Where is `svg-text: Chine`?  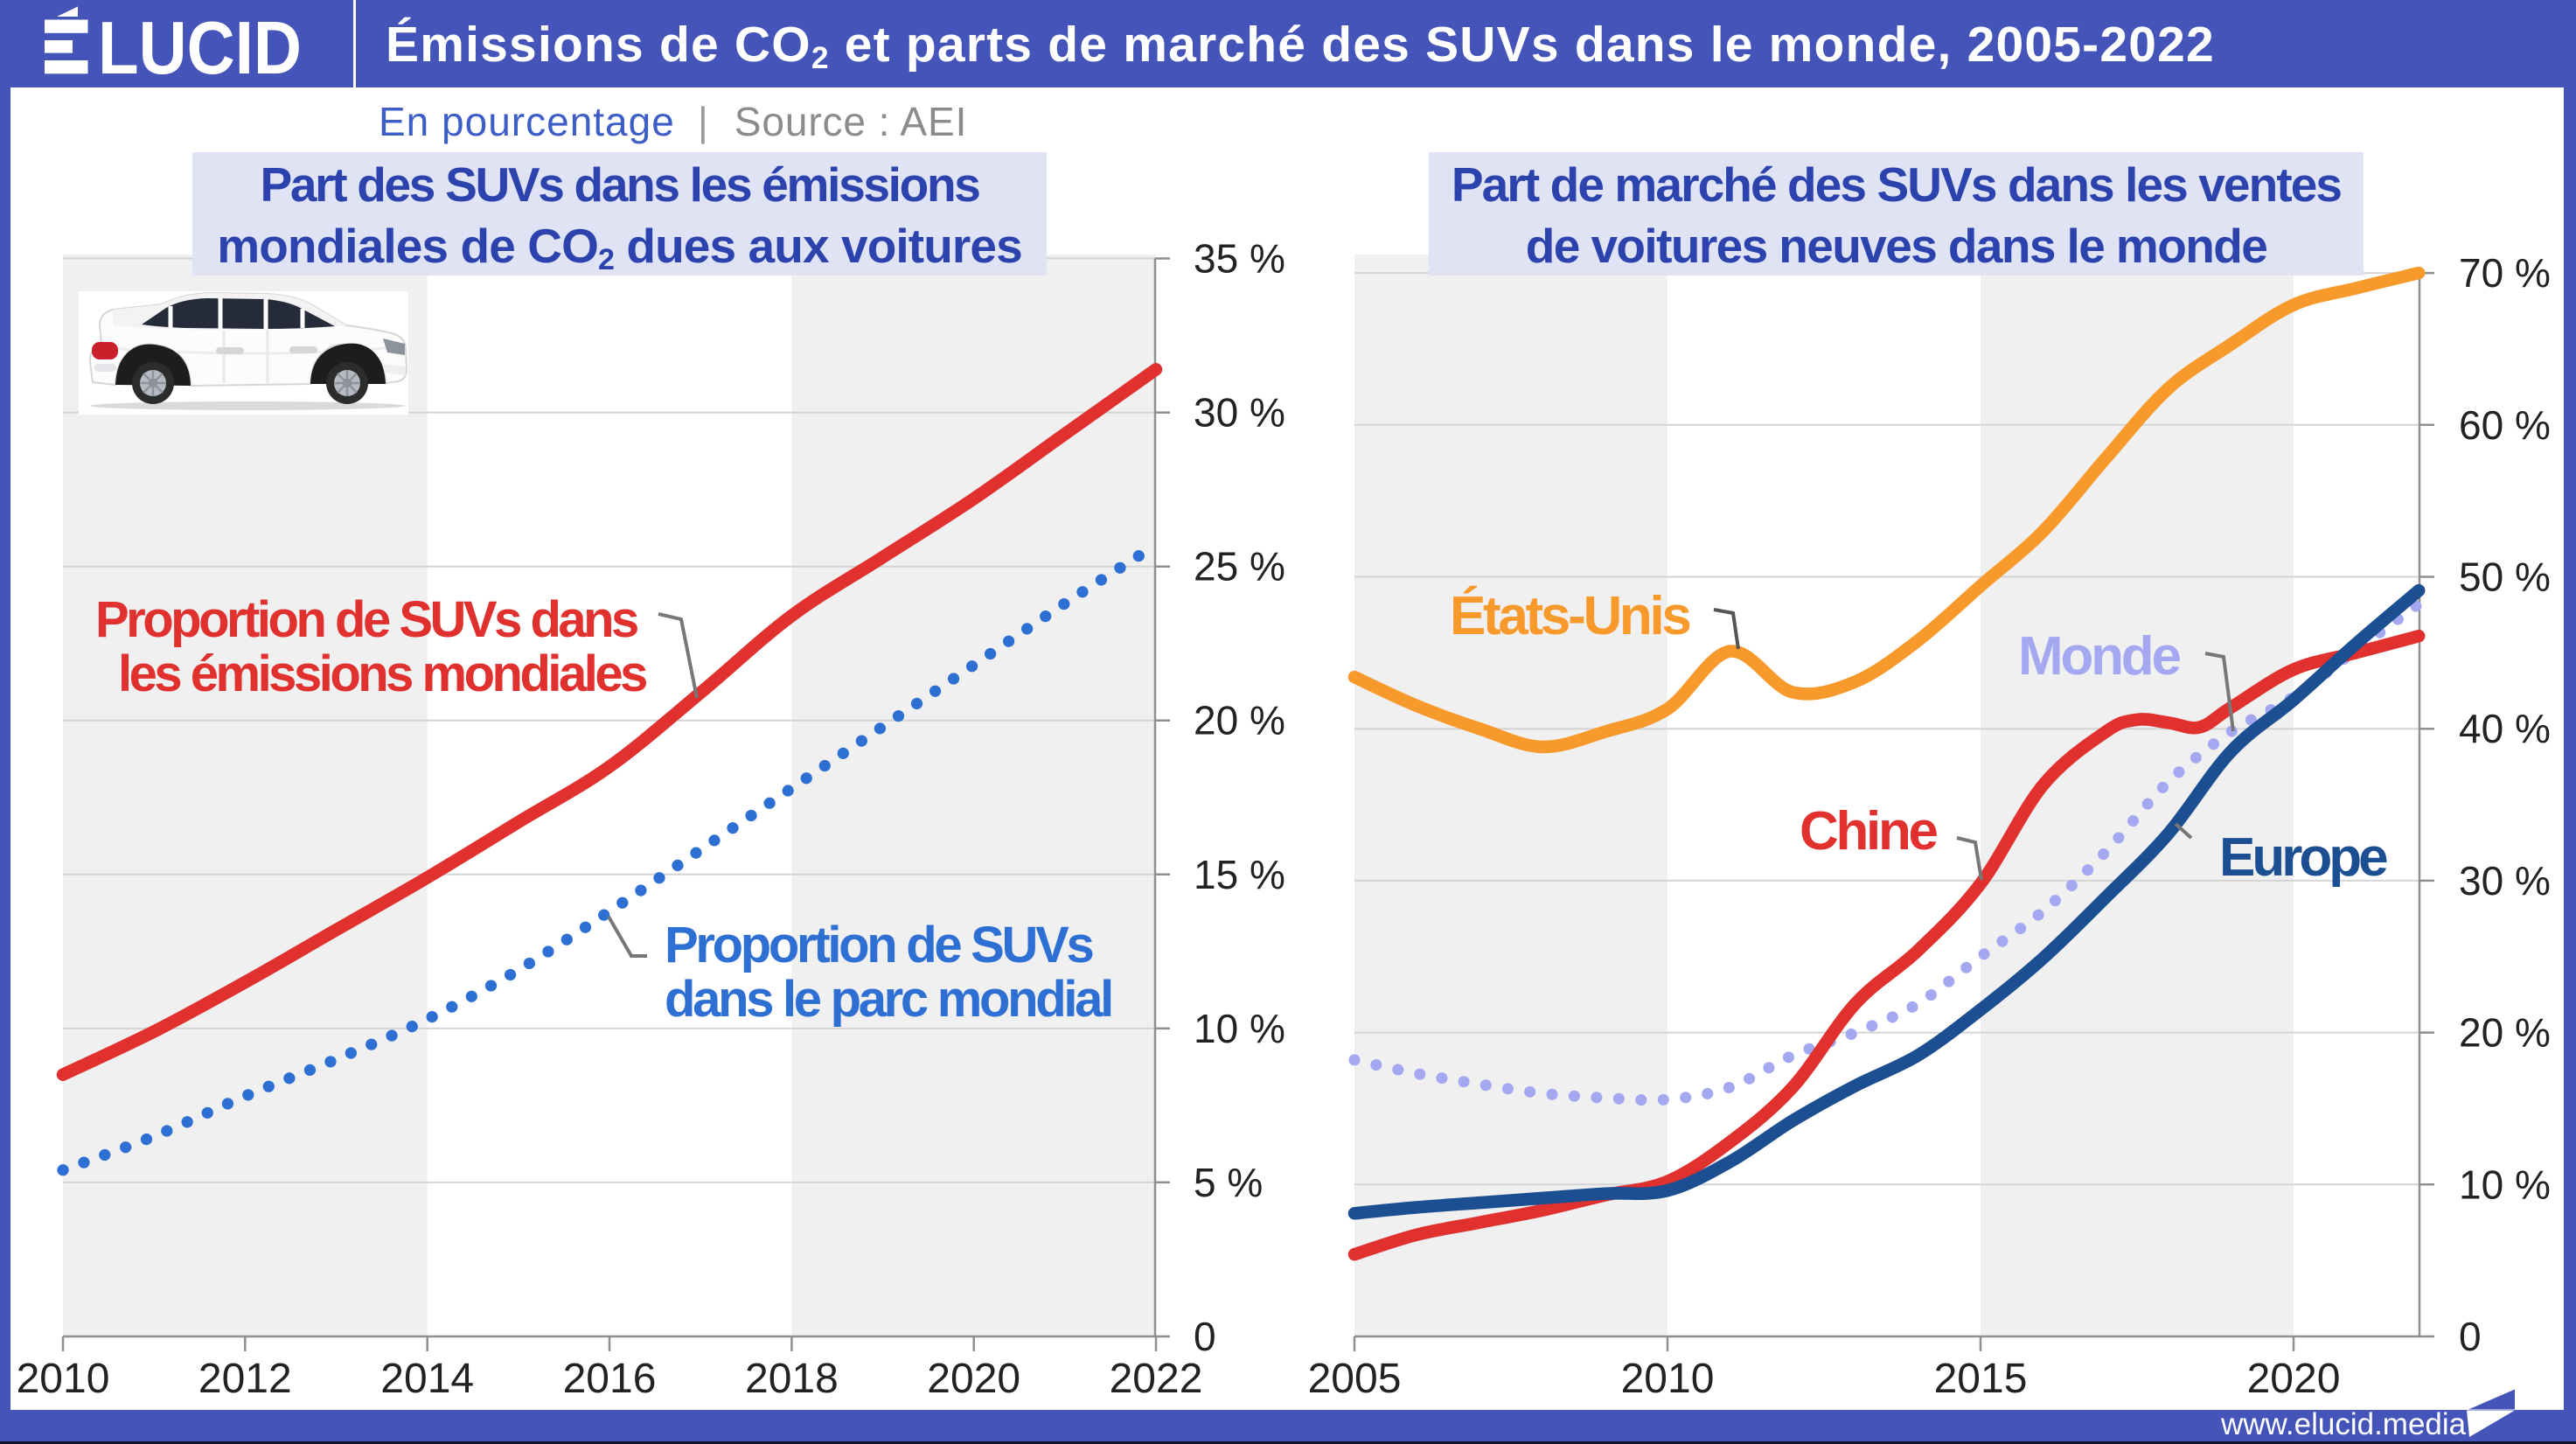
svg-text: Chine is located at coordinates (1869, 831).